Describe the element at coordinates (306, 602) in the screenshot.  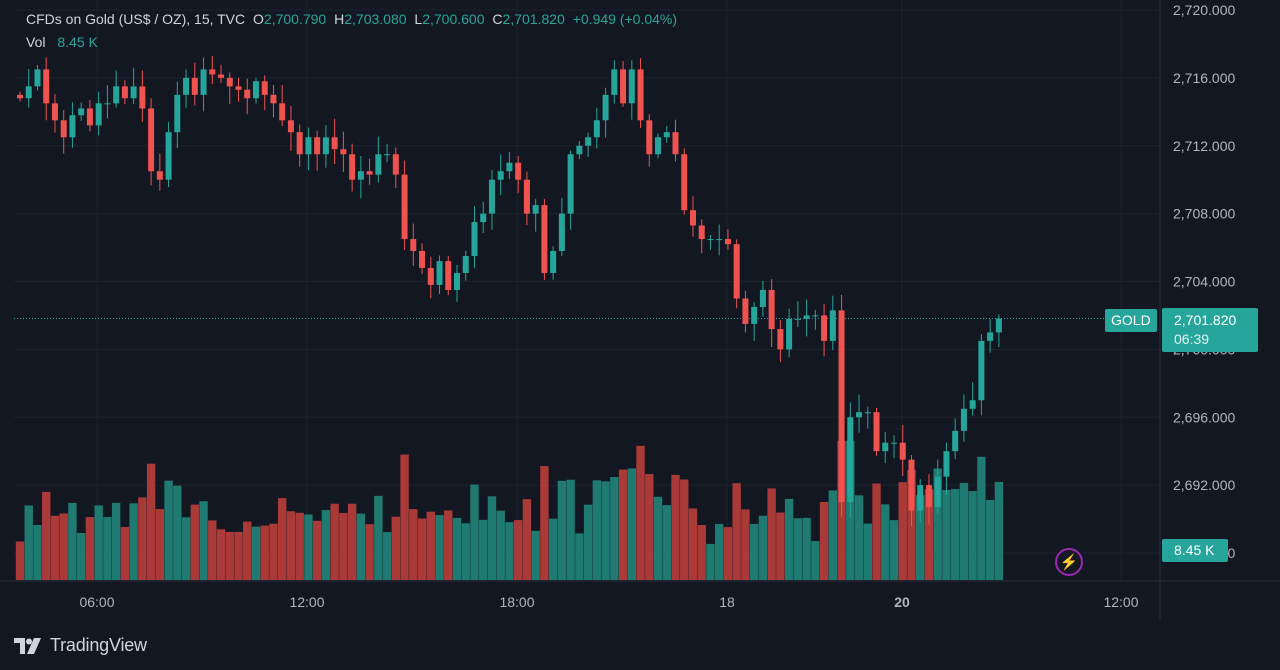
I see `x-tick-label: 12:00` at that location.